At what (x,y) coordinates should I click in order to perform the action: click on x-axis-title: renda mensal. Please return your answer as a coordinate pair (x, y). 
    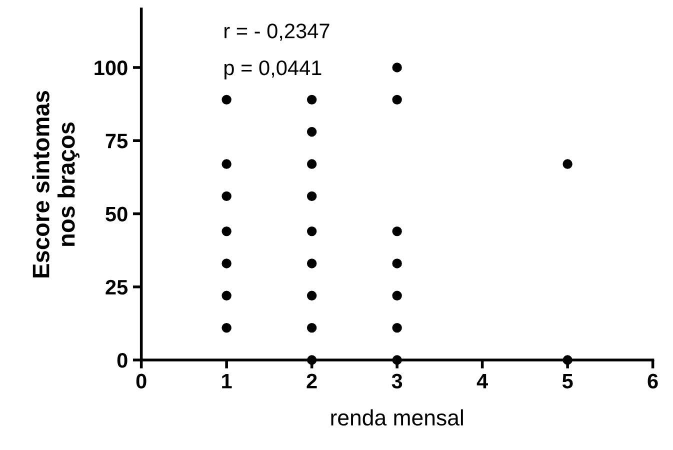
    Looking at the image, I should click on (397, 417).